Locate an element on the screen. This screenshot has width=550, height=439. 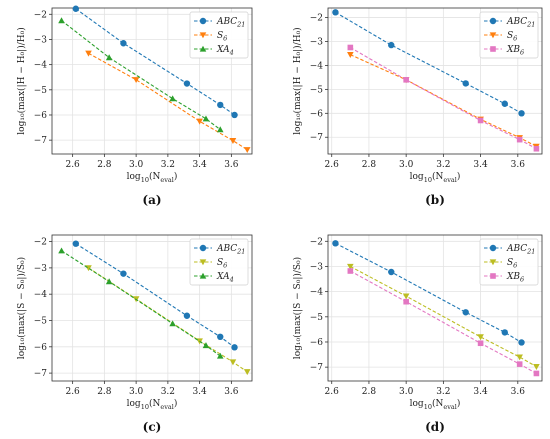
legend-label: XB6 is located at coordinates (515, 51).